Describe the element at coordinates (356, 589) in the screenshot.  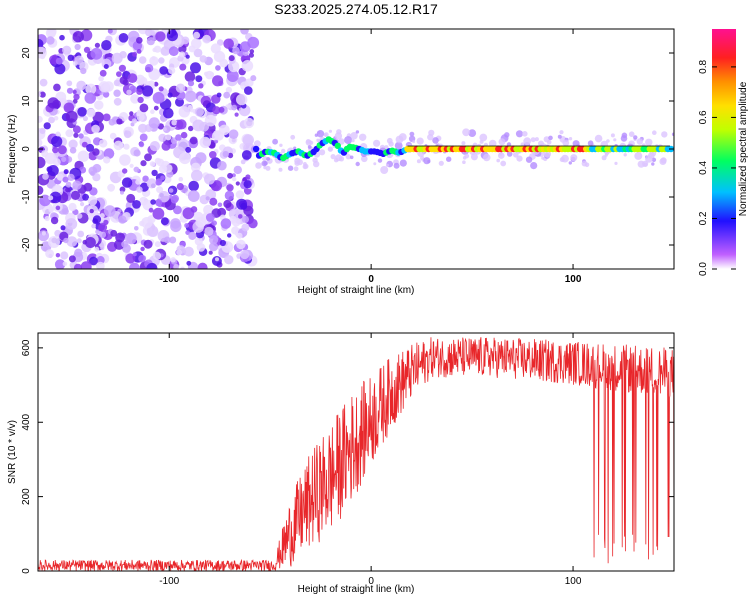
I see `snr-x-label: Height of straight line (km)` at that location.